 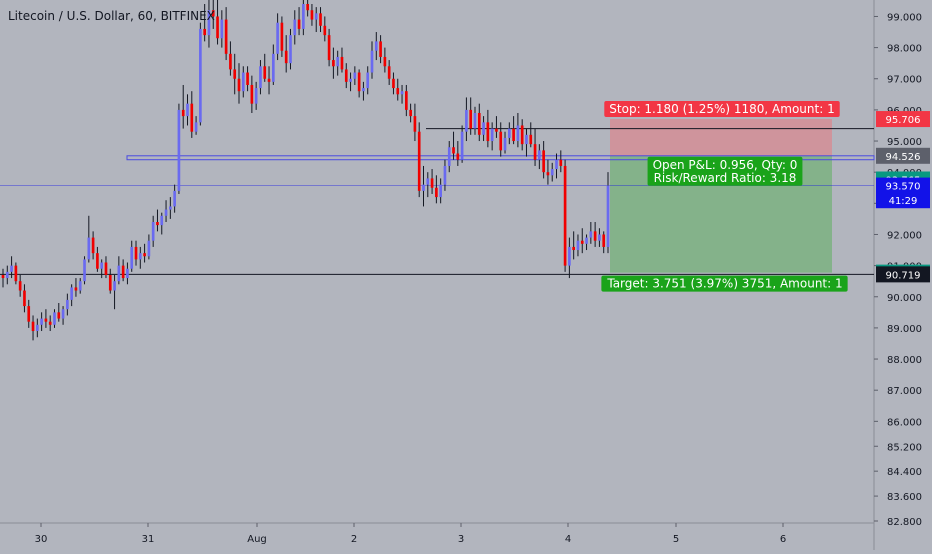 I want to click on target-label: Target: 3.751 (3.97%) 3751, Amount: 1, so click(x=724, y=283).